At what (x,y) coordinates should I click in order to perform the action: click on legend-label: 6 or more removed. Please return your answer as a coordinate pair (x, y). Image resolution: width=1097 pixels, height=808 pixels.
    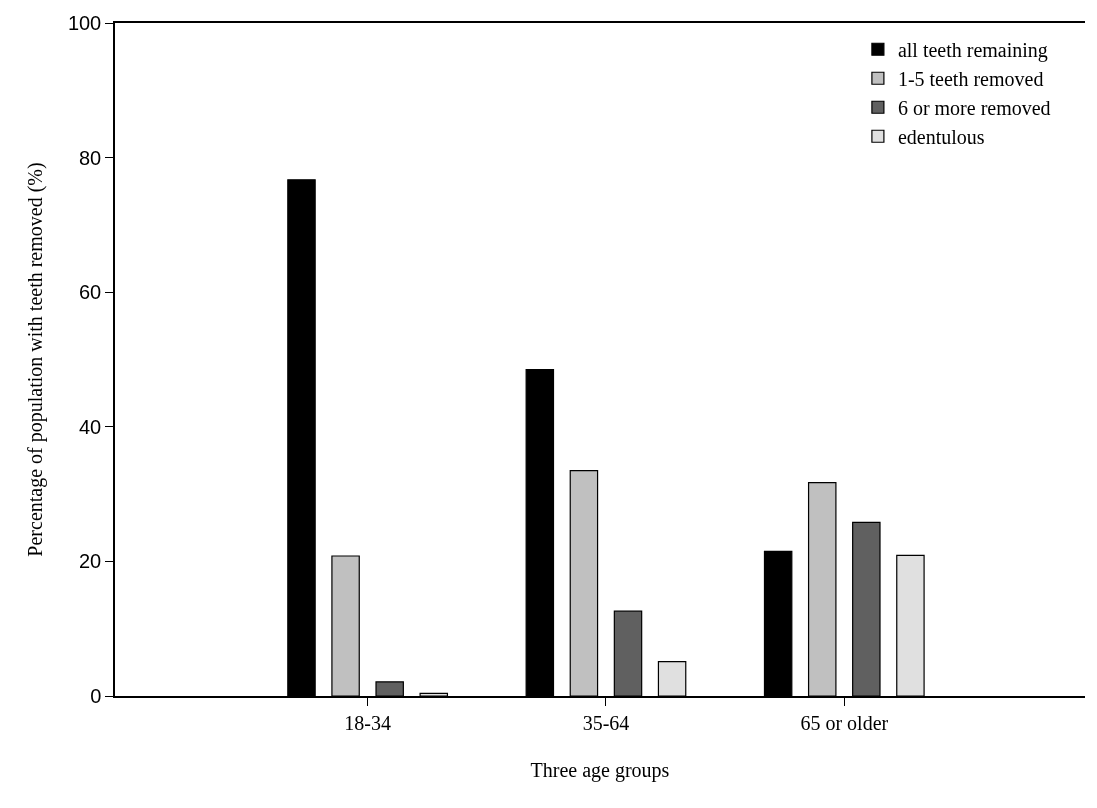
    Looking at the image, I should click on (974, 108).